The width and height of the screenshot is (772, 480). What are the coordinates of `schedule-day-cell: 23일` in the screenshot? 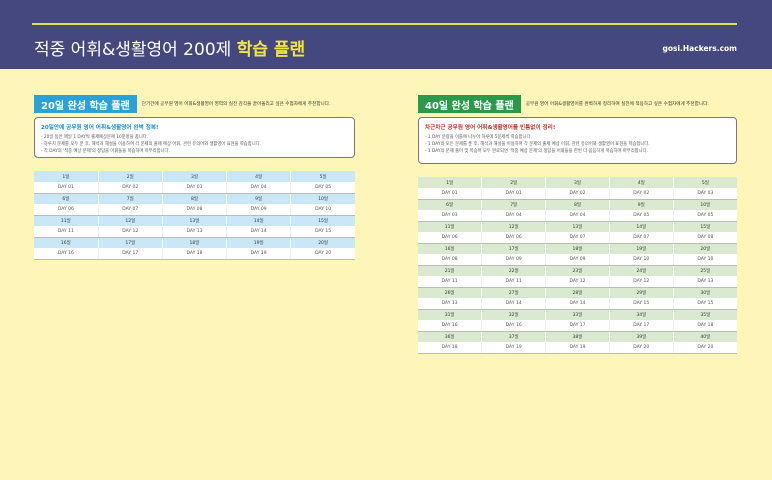 It's located at (577, 270).